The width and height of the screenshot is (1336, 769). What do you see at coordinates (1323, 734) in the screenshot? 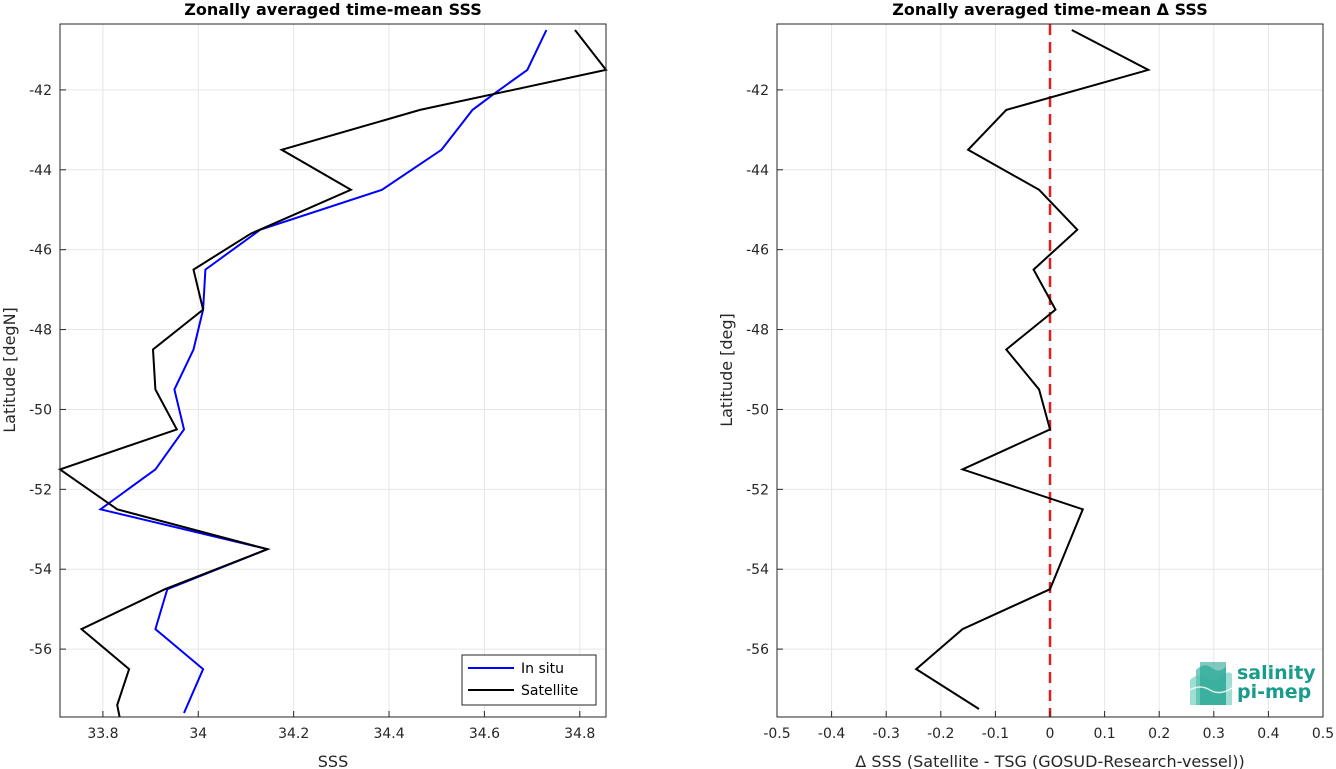
I see `delta-x-tick-label: 0.5` at bounding box center [1323, 734].